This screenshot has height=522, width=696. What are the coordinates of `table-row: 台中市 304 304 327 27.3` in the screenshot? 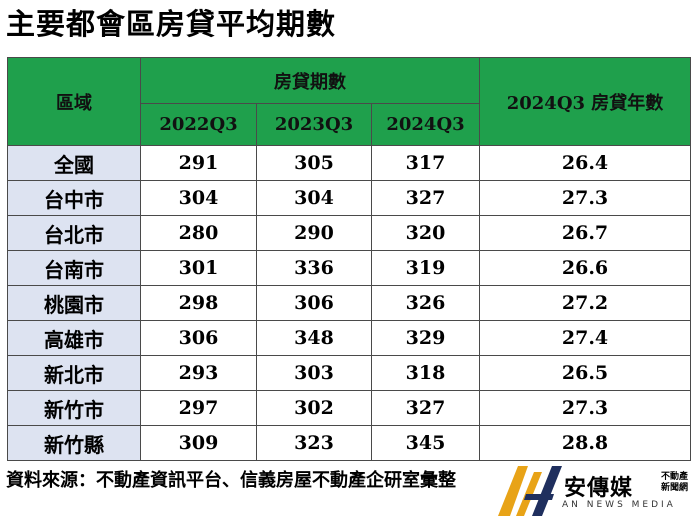 It's located at (349, 198).